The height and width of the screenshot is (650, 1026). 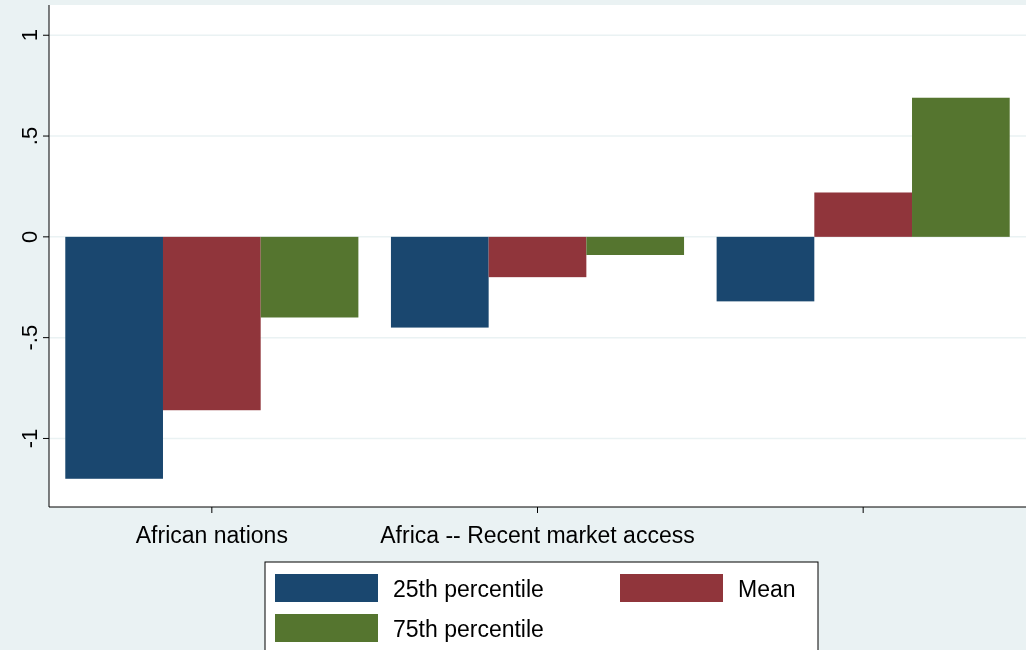 I want to click on y-tick-label: -.5, so click(x=29, y=337).